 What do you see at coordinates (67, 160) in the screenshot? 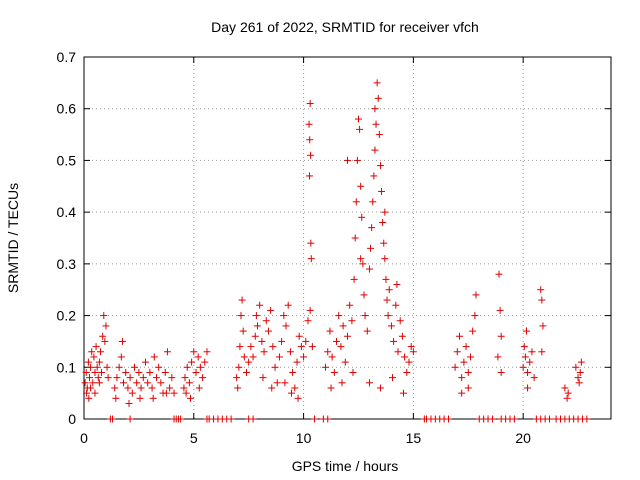
I see `y-tick-label: 0.5` at bounding box center [67, 160].